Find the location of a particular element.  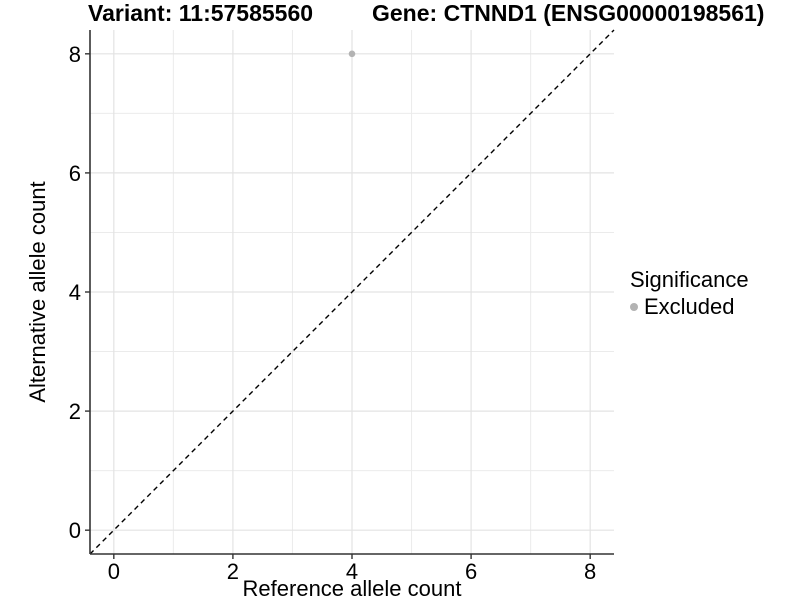

x-tick-label: 0 is located at coordinates (114, 571).